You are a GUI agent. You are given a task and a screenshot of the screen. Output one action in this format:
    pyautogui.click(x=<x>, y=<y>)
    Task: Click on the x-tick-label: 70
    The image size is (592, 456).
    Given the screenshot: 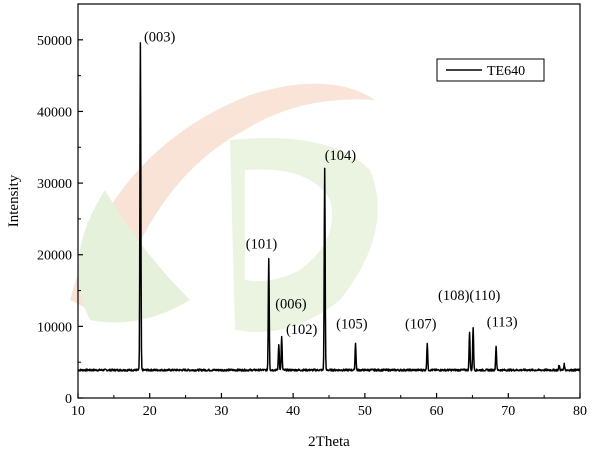 What is the action you would take?
    pyautogui.click(x=508, y=411)
    